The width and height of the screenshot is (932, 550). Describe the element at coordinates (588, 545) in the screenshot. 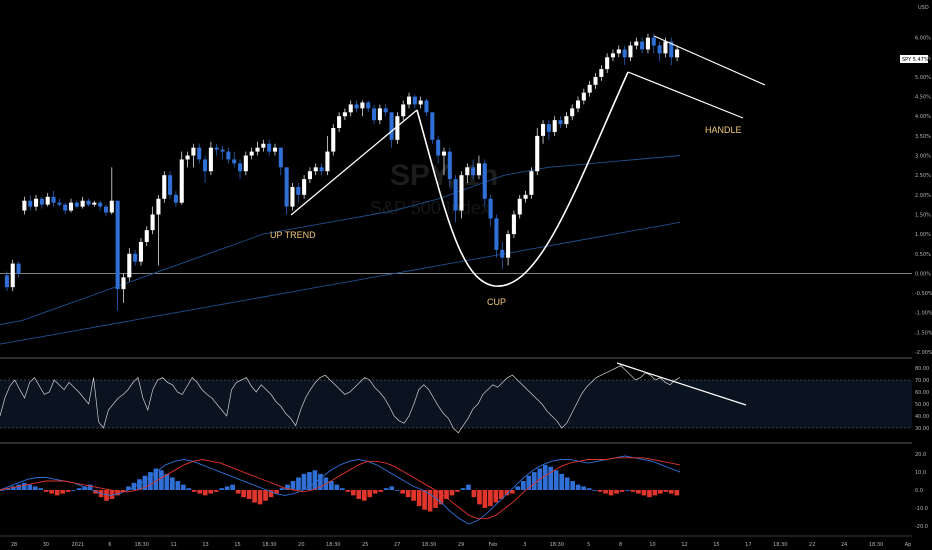

I see `time-tick-label: 5` at that location.